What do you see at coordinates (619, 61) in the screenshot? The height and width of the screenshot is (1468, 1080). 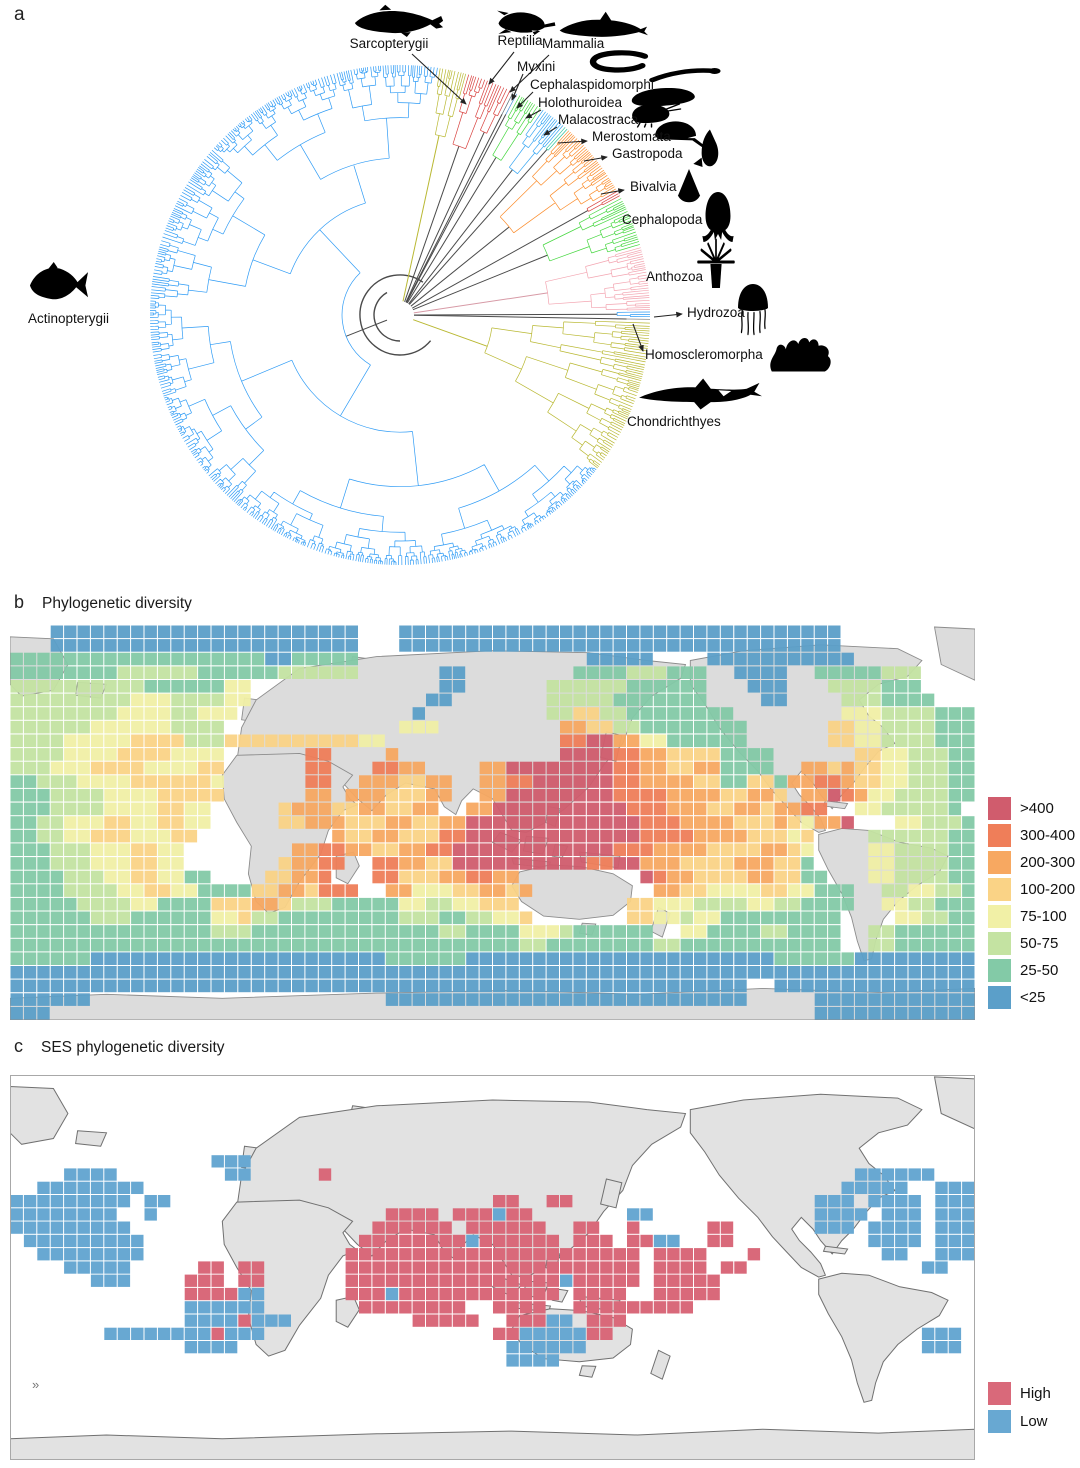 I see `hagfish-icon` at bounding box center [619, 61].